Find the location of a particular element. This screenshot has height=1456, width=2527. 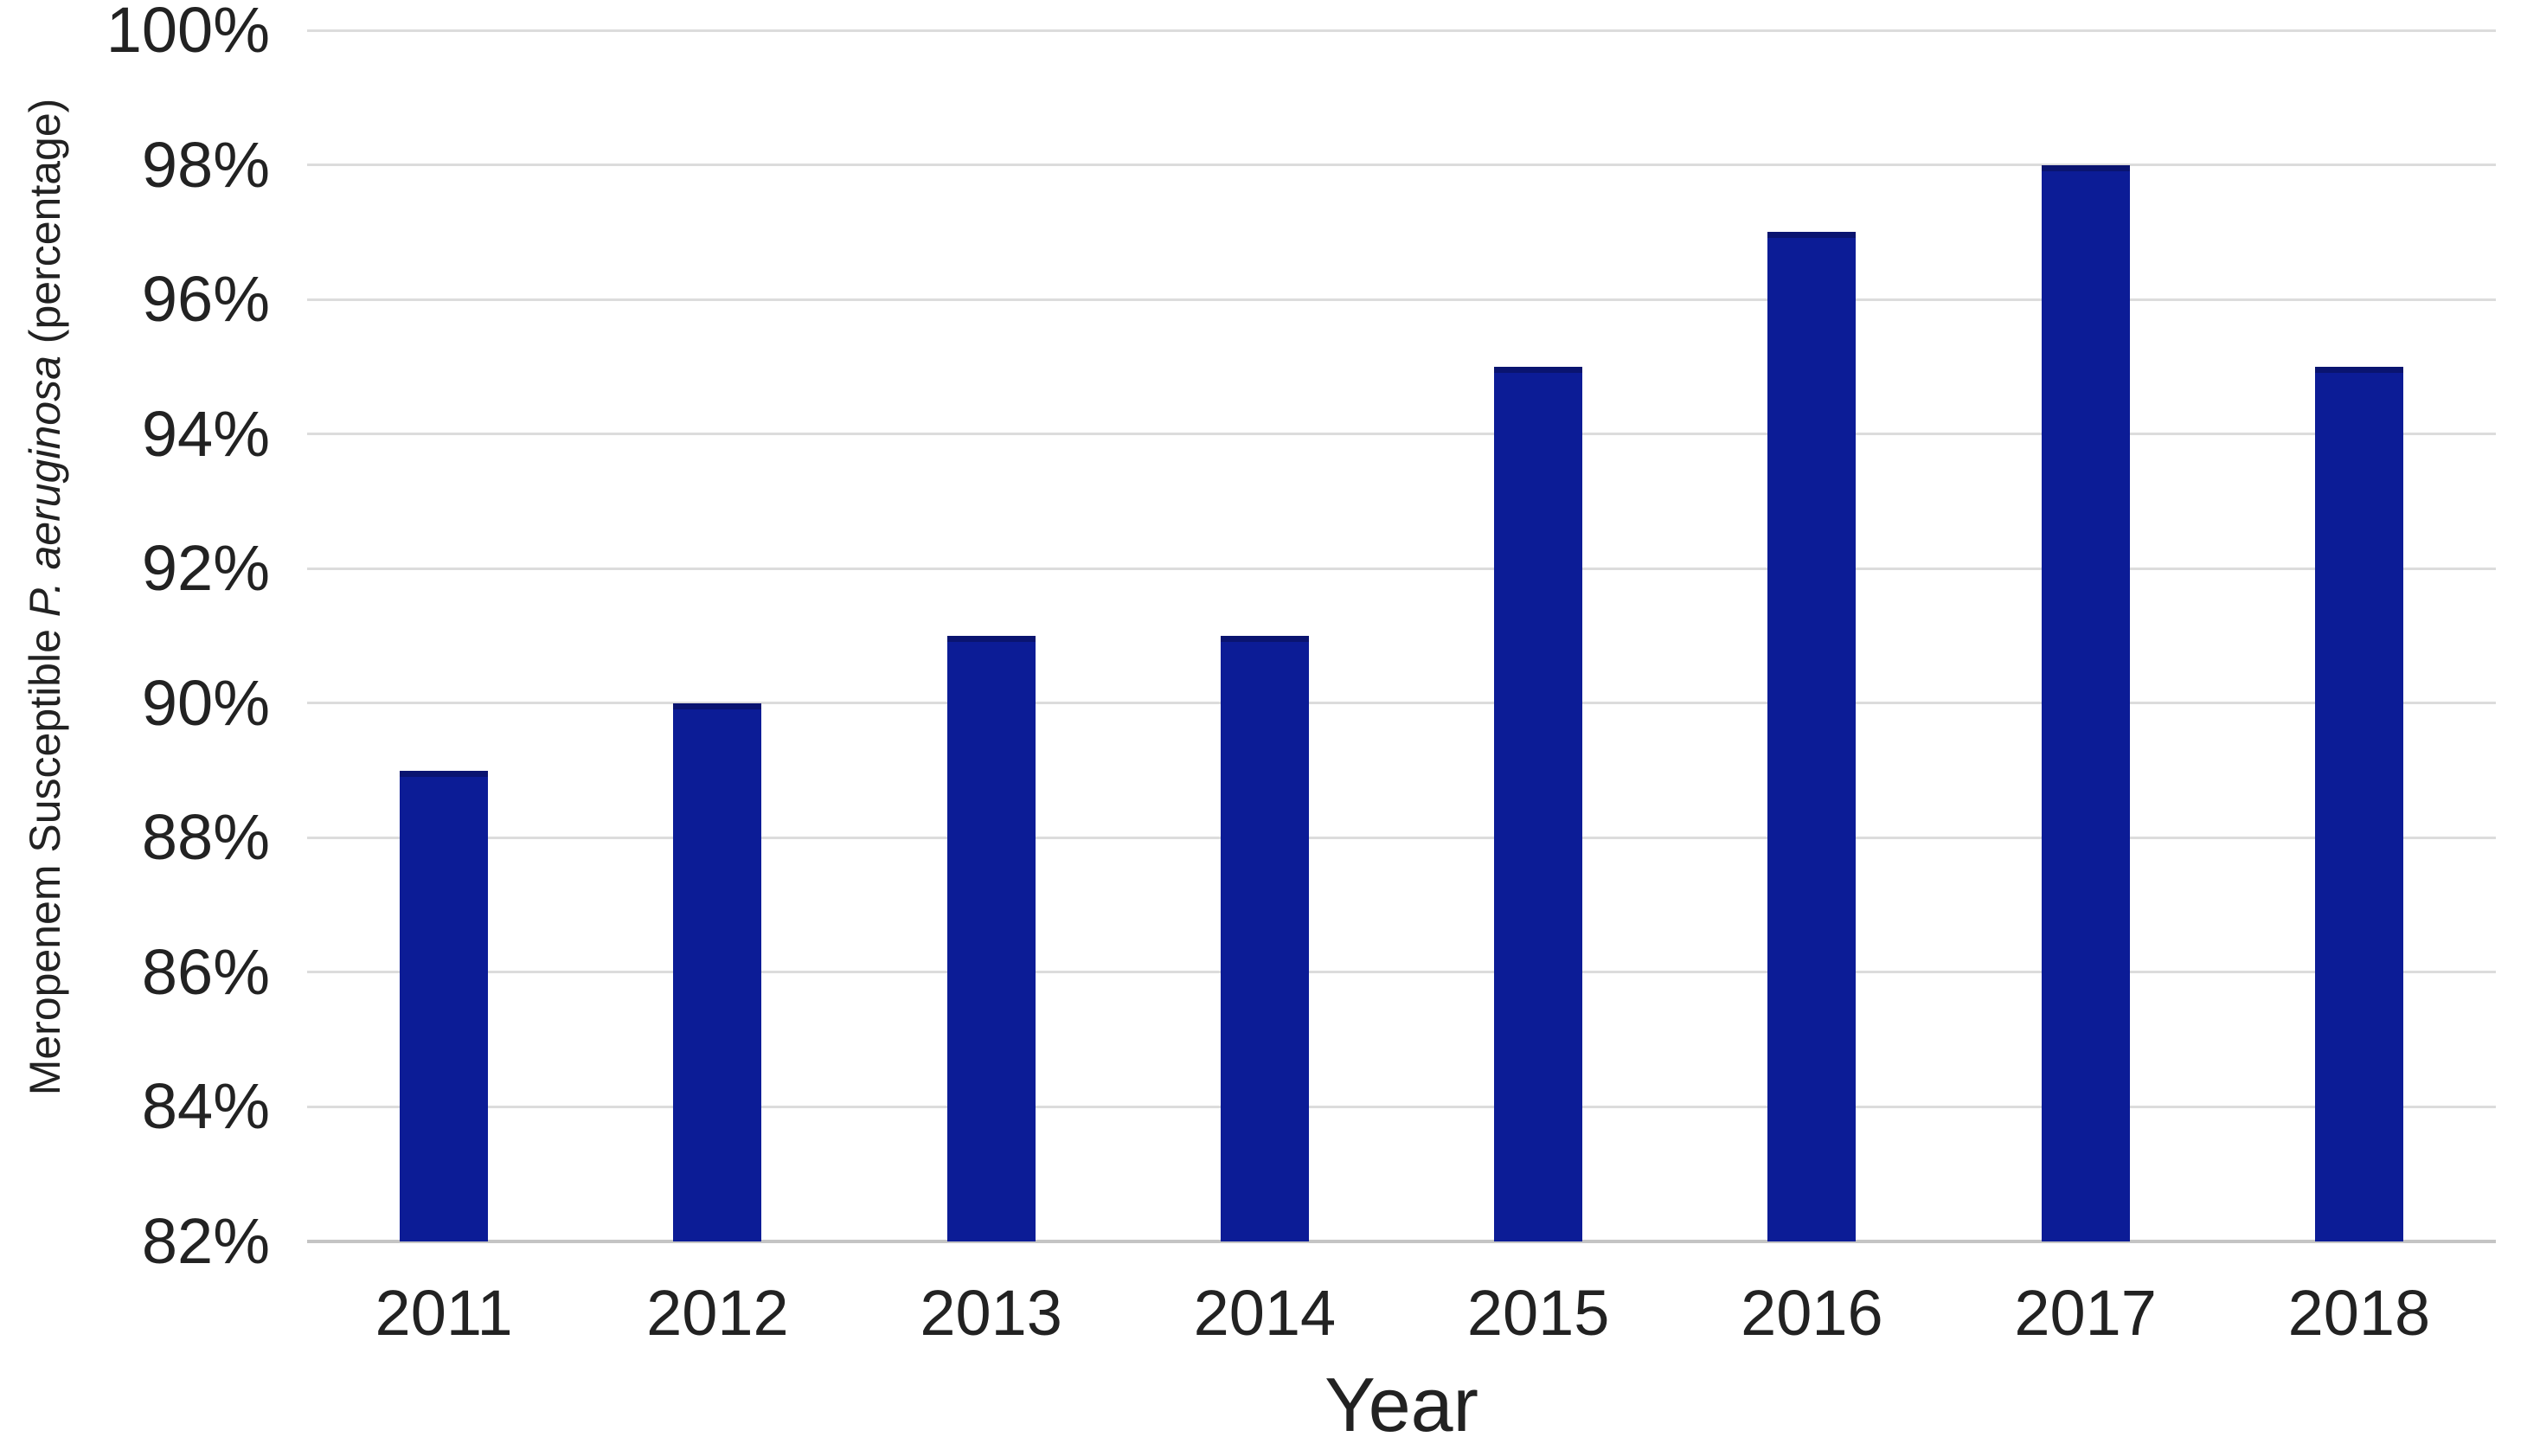

bar-2014 is located at coordinates (1264, 938).